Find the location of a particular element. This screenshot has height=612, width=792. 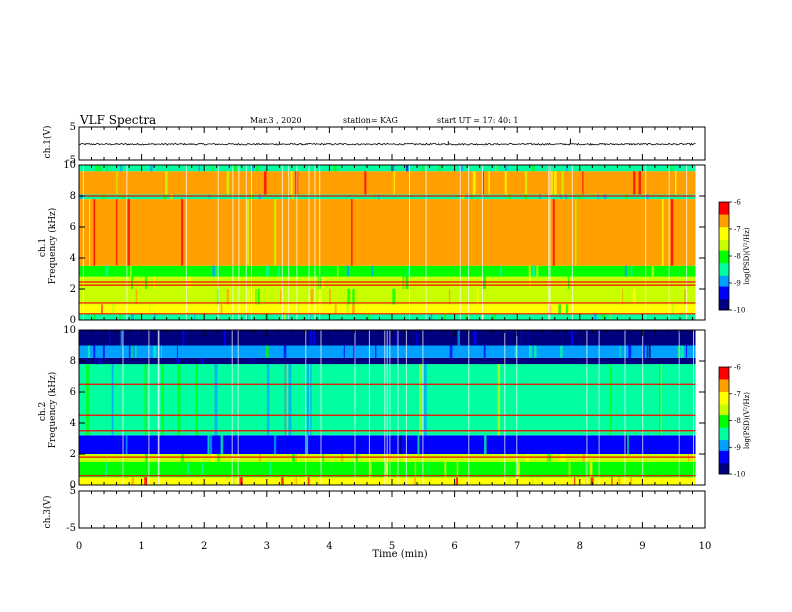

y-tick-label: -5 is located at coordinates (71, 528).